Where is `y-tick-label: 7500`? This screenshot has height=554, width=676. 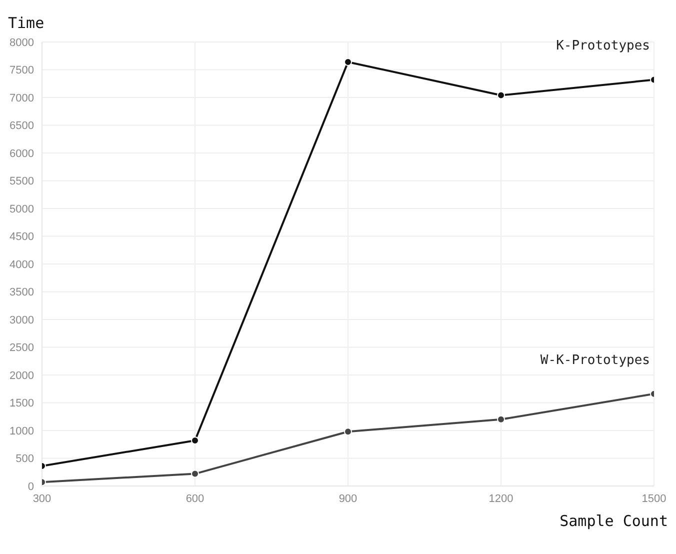
y-tick-label: 7500 is located at coordinates (22, 70).